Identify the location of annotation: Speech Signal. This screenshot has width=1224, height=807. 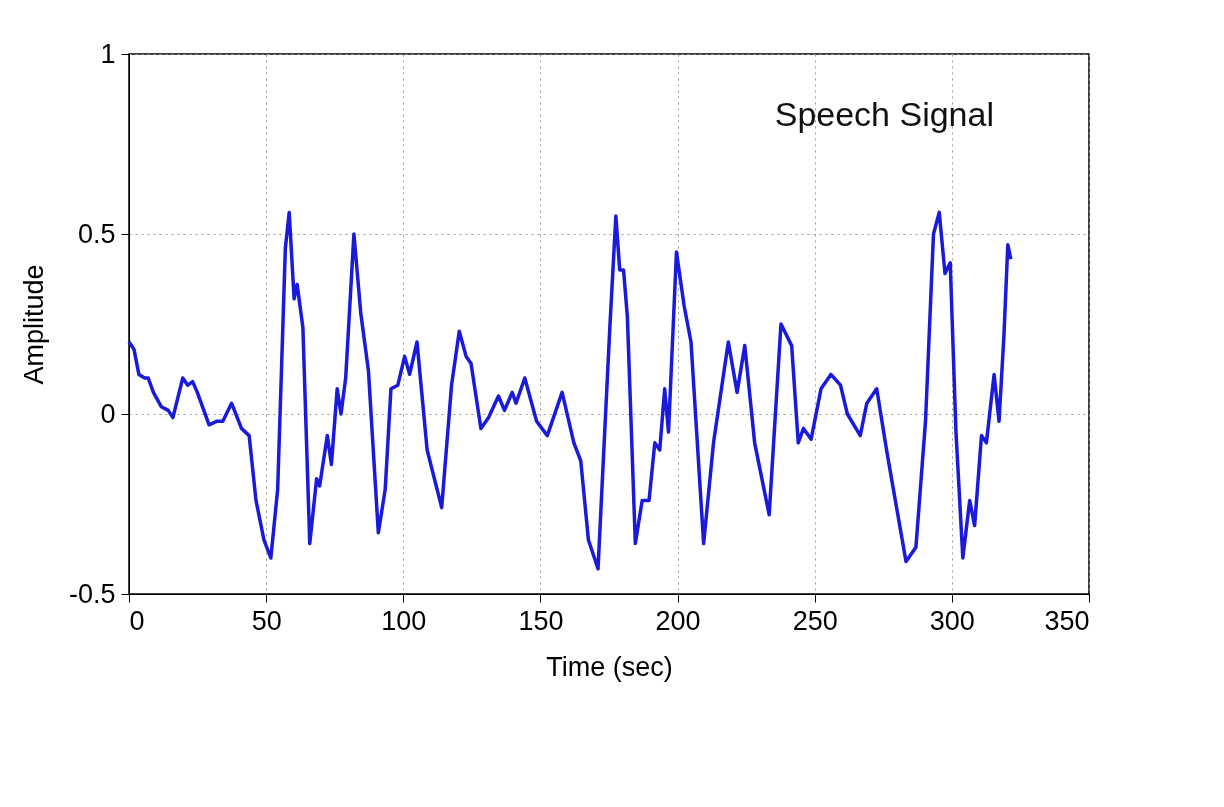
(884, 114).